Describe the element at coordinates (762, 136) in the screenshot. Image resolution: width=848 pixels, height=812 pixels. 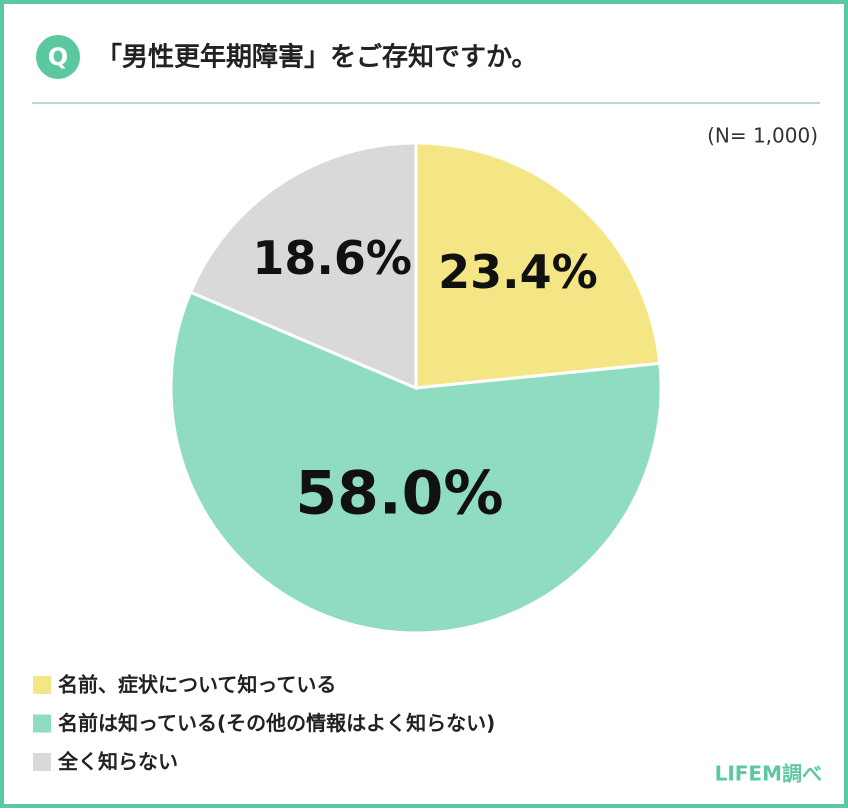
I see `sample-note: (N= 1,000)` at that location.